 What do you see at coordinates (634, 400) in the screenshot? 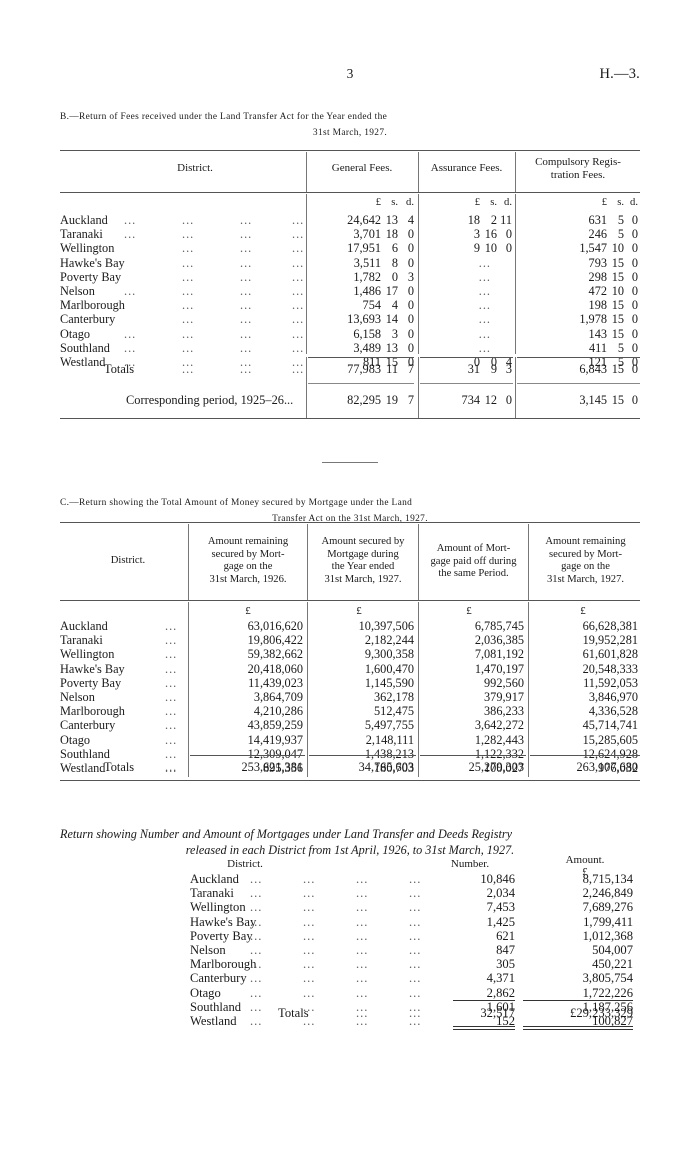
I see `table-b-corresponding-compulsory-pence: 0` at bounding box center [634, 400].